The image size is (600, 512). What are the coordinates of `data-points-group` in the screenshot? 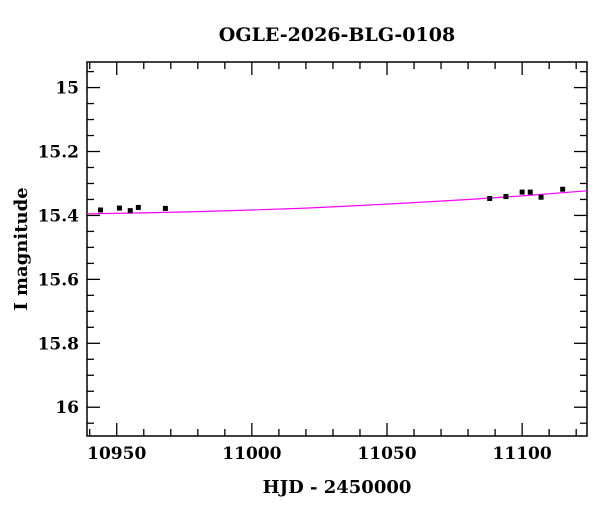 It's located at (332, 200).